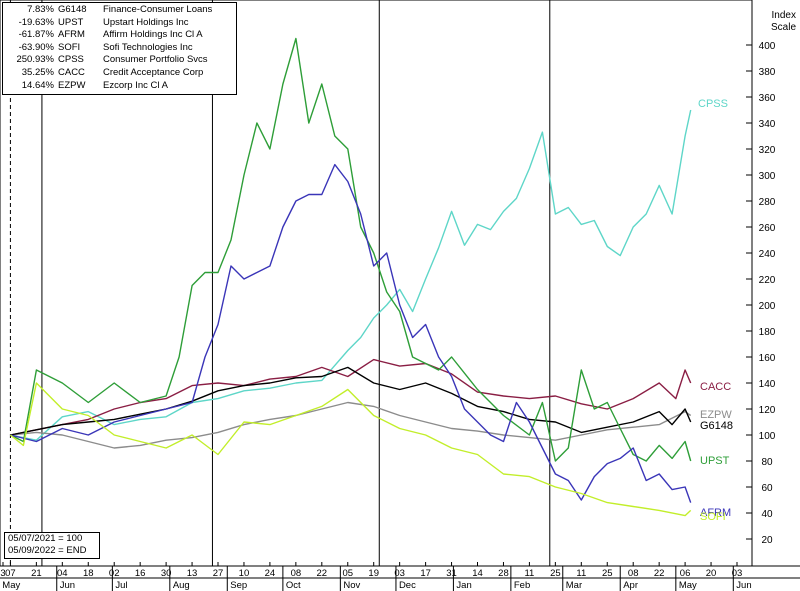 The image size is (800, 591). Describe the element at coordinates (743, 585) in the screenshot. I see `month-label: Jun` at that location.